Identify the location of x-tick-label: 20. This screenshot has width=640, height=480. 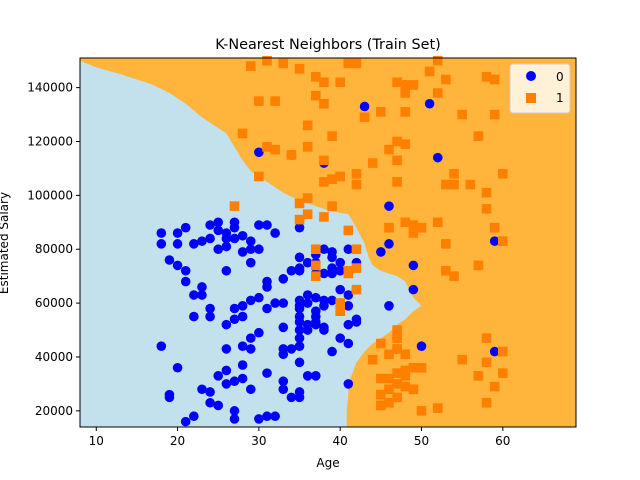
(177, 441).